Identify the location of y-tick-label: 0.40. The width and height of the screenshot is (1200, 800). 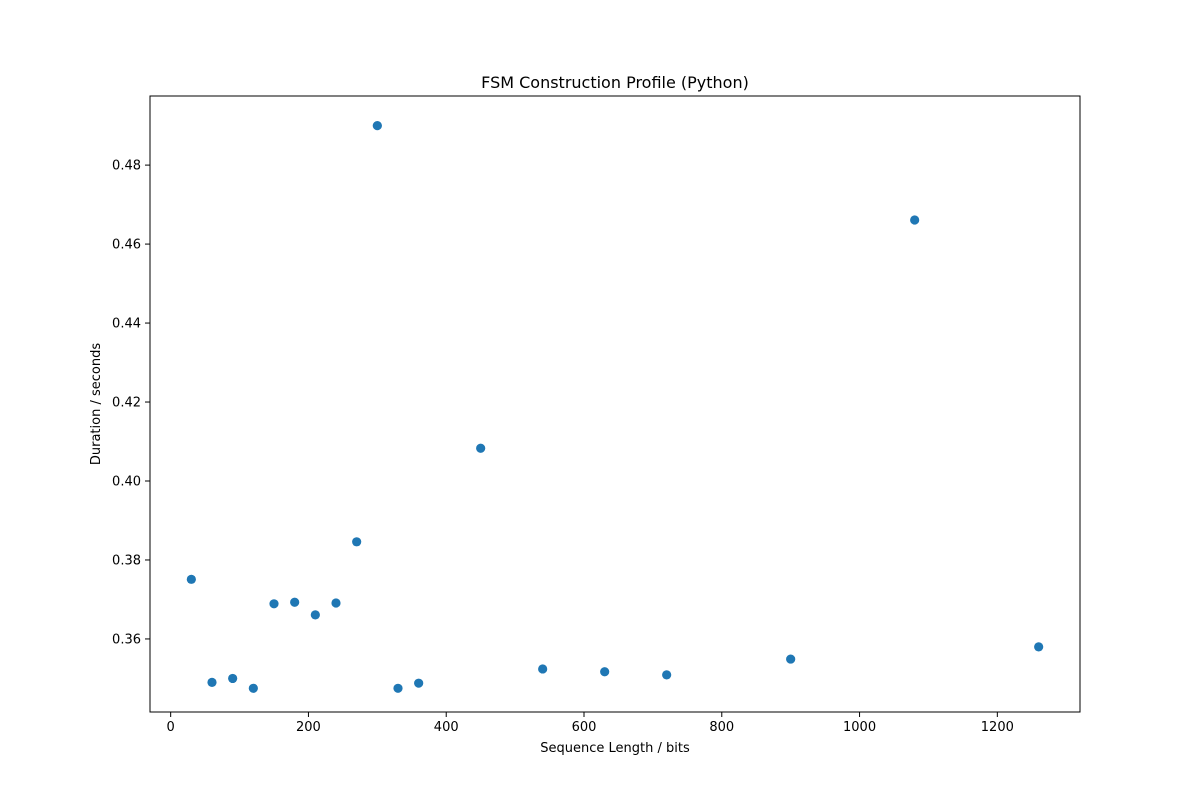
(126, 482).